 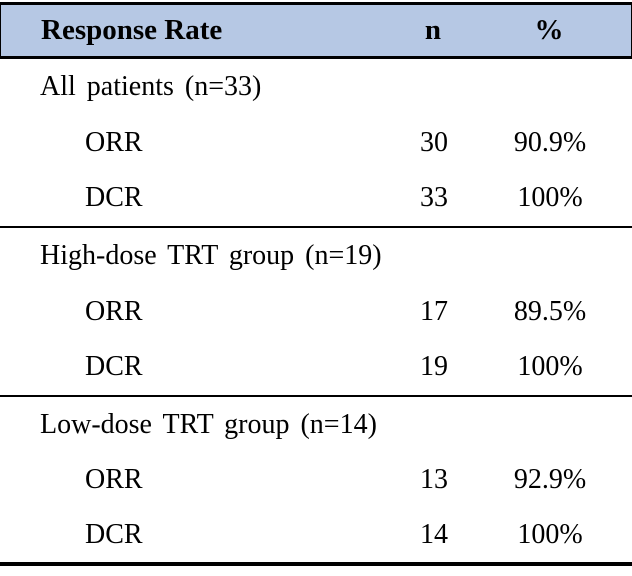 I want to click on group-title: All patients (n=33), so click(x=151, y=86).